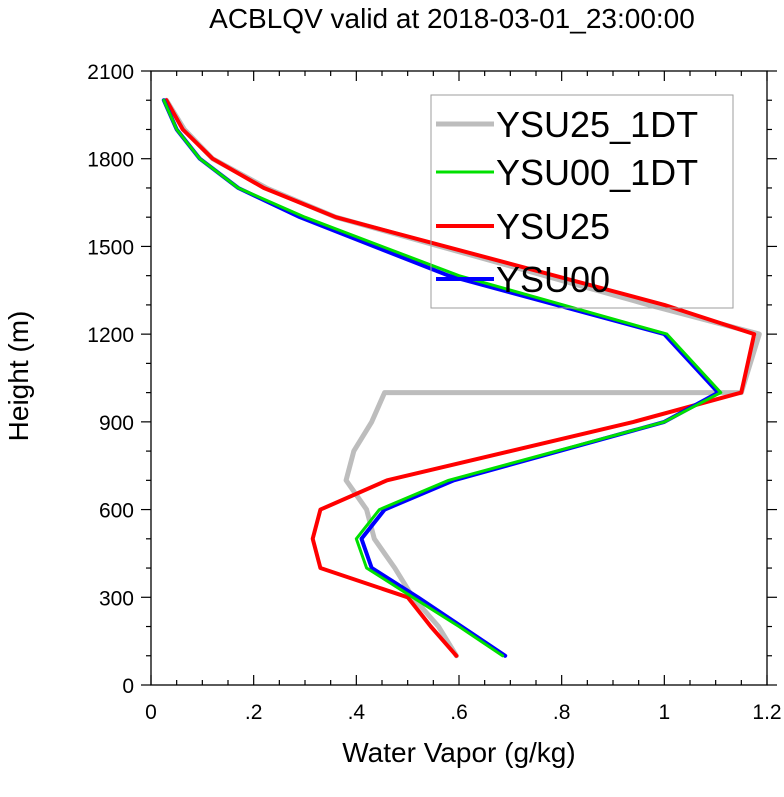  Describe the element at coordinates (110, 335) in the screenshot. I see `y-tick-label: 1200` at that location.